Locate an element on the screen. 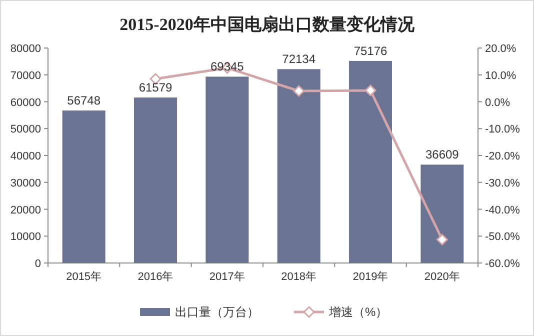 This screenshot has height=336, width=534. x-tick-label: 2019年 is located at coordinates (370, 277).